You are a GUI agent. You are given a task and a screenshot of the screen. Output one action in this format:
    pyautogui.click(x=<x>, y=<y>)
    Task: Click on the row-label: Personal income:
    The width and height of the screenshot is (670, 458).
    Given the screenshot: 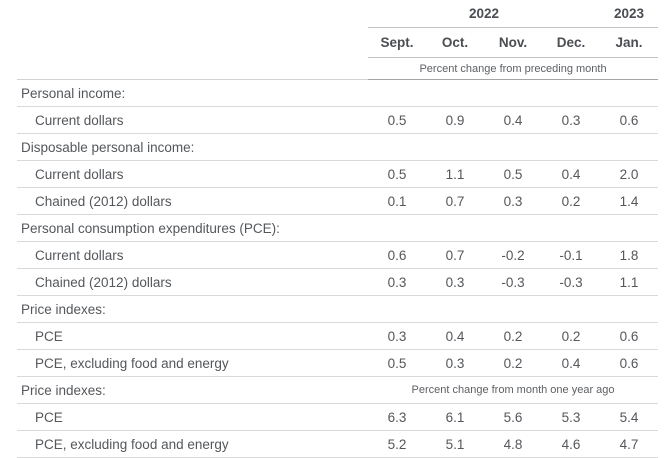 What is the action you would take?
    pyautogui.click(x=192, y=93)
    